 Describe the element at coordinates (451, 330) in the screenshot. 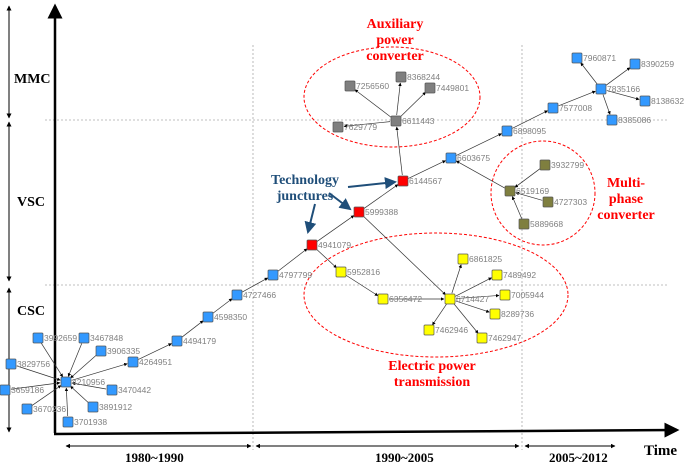

I see `patent-node-label: 7462946` at that location.